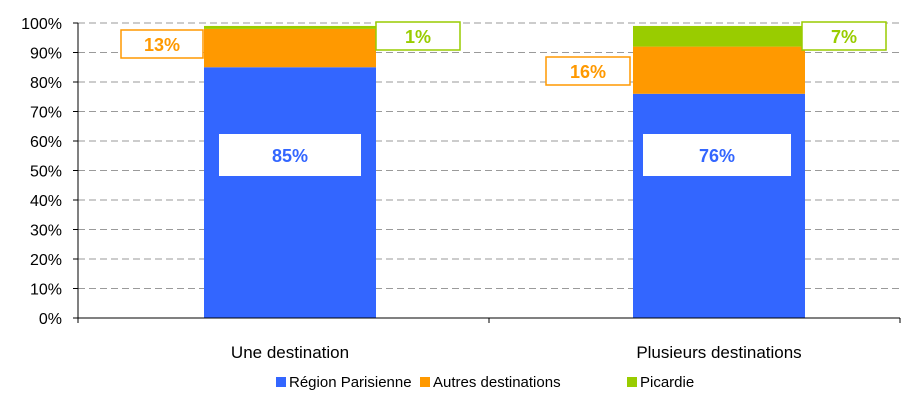 The height and width of the screenshot is (396, 919). Describe the element at coordinates (46, 260) in the screenshot. I see `y-tick-label: 20%` at that location.